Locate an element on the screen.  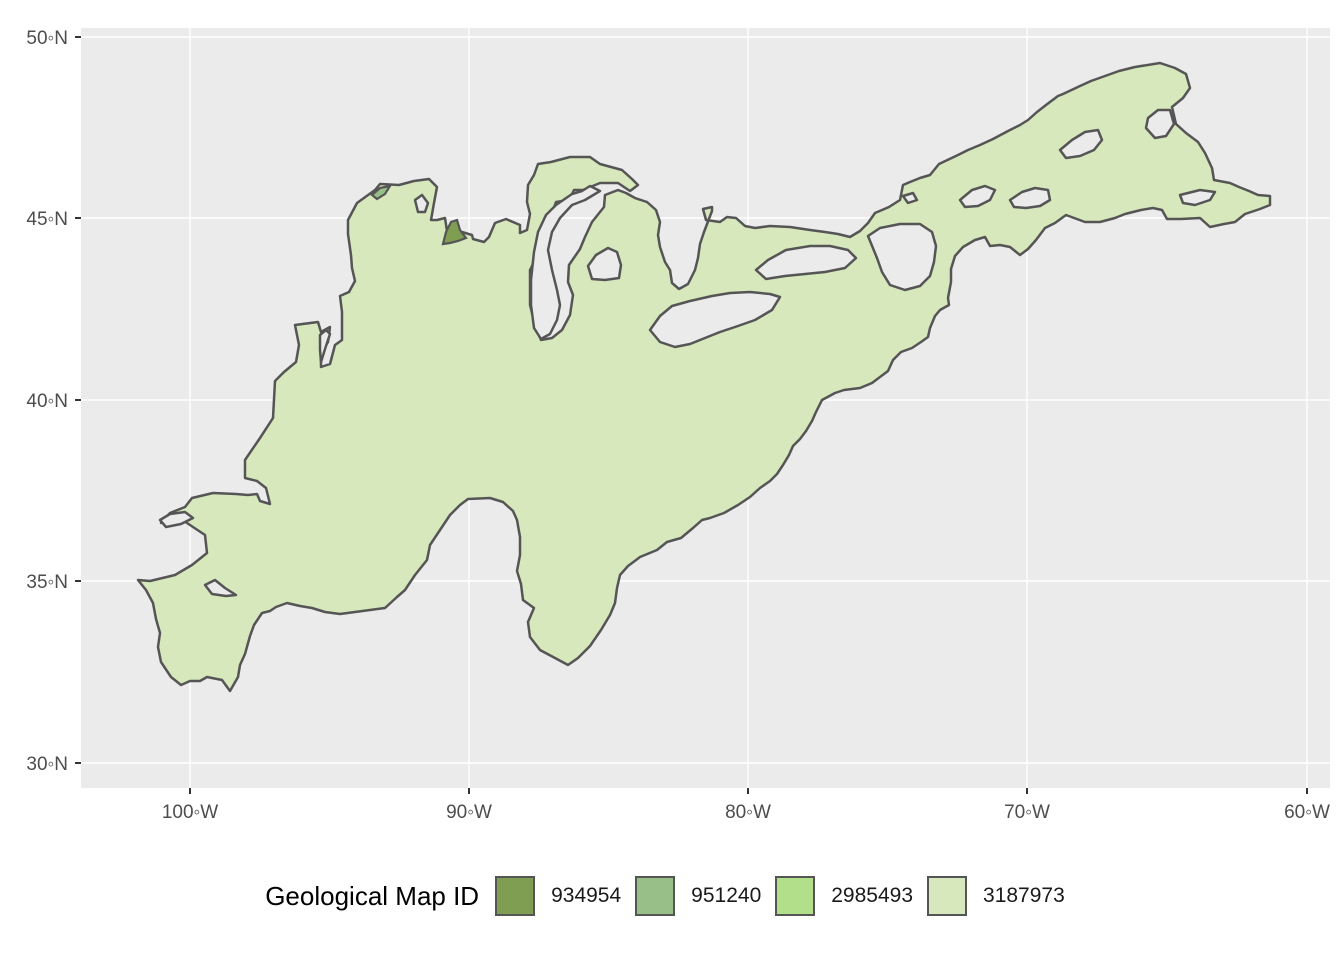
x-tick-label: 60◦W is located at coordinates (1307, 812).